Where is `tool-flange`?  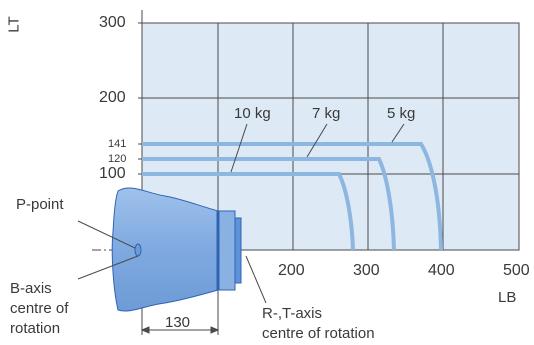 tool-flange is located at coordinates (238, 250).